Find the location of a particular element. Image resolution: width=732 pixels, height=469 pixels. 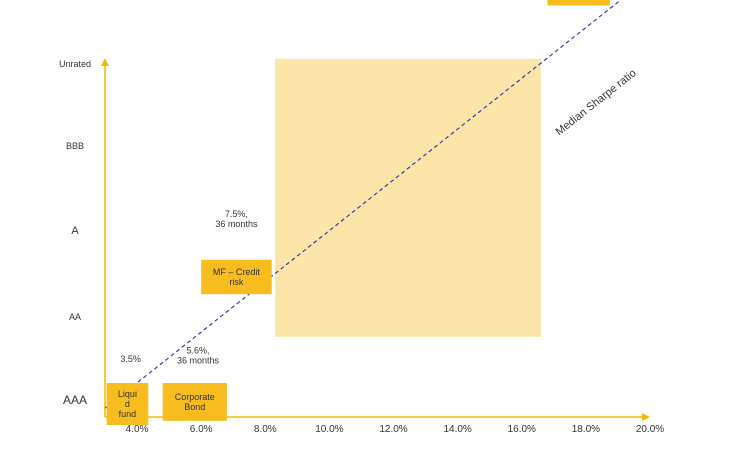

x-tick-label: 6.0% is located at coordinates (201, 429).